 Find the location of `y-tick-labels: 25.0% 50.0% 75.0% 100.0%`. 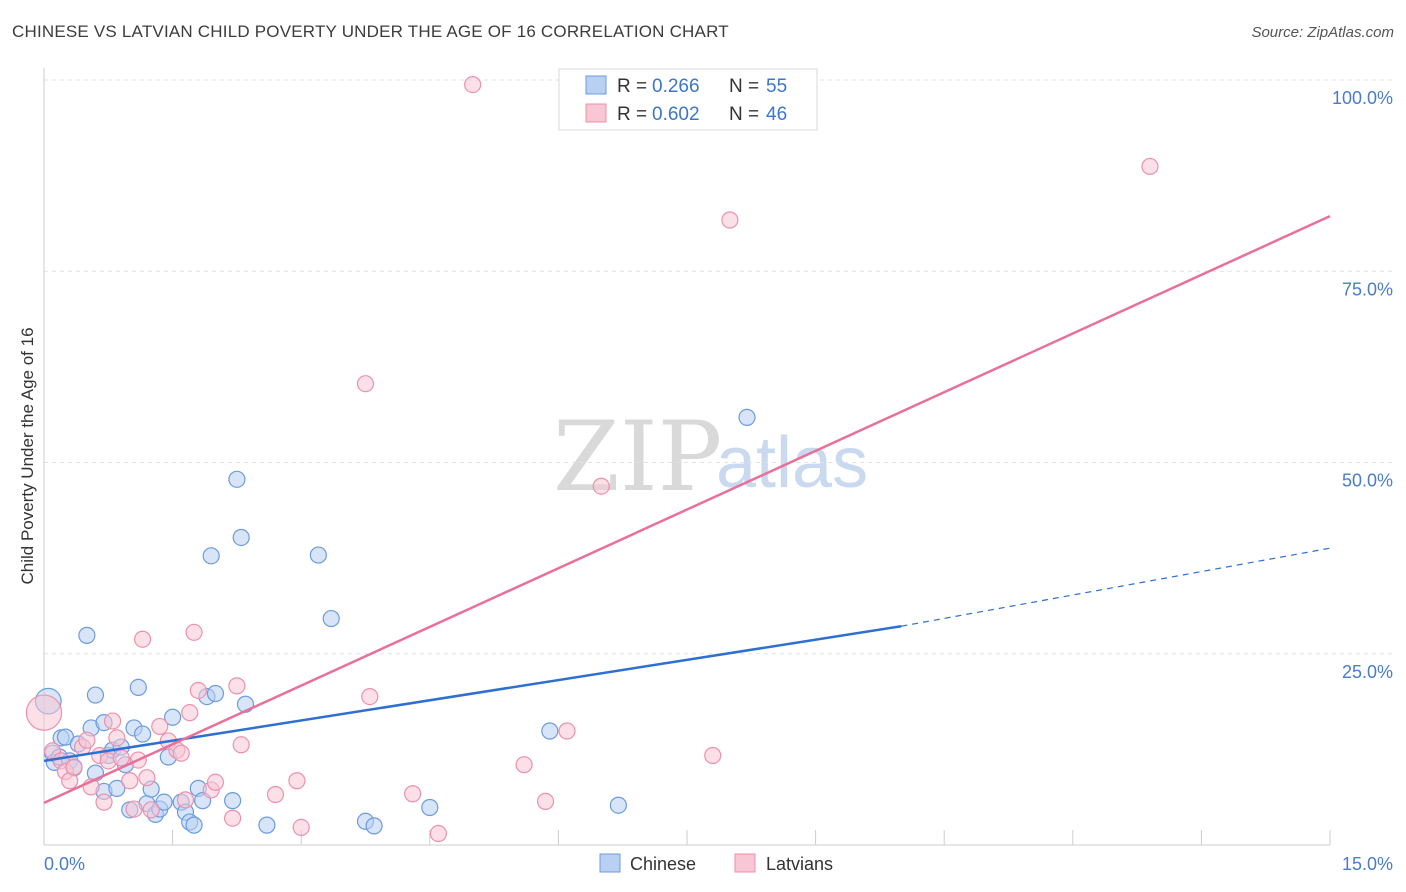

y-tick-labels: 25.0% 50.0% 75.0% 100.0% is located at coordinates (1362, 385).